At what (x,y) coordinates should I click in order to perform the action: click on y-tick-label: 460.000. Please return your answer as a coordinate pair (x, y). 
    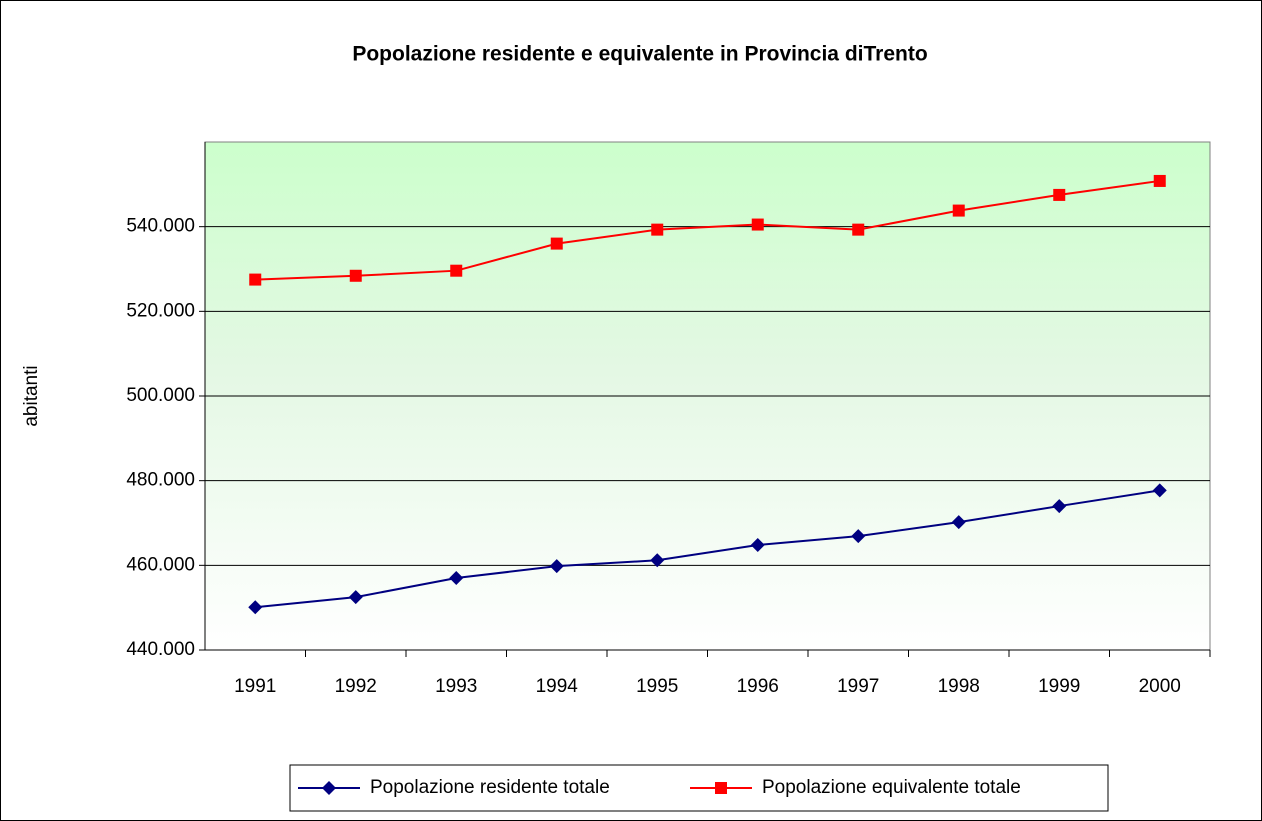
    Looking at the image, I should click on (160, 564).